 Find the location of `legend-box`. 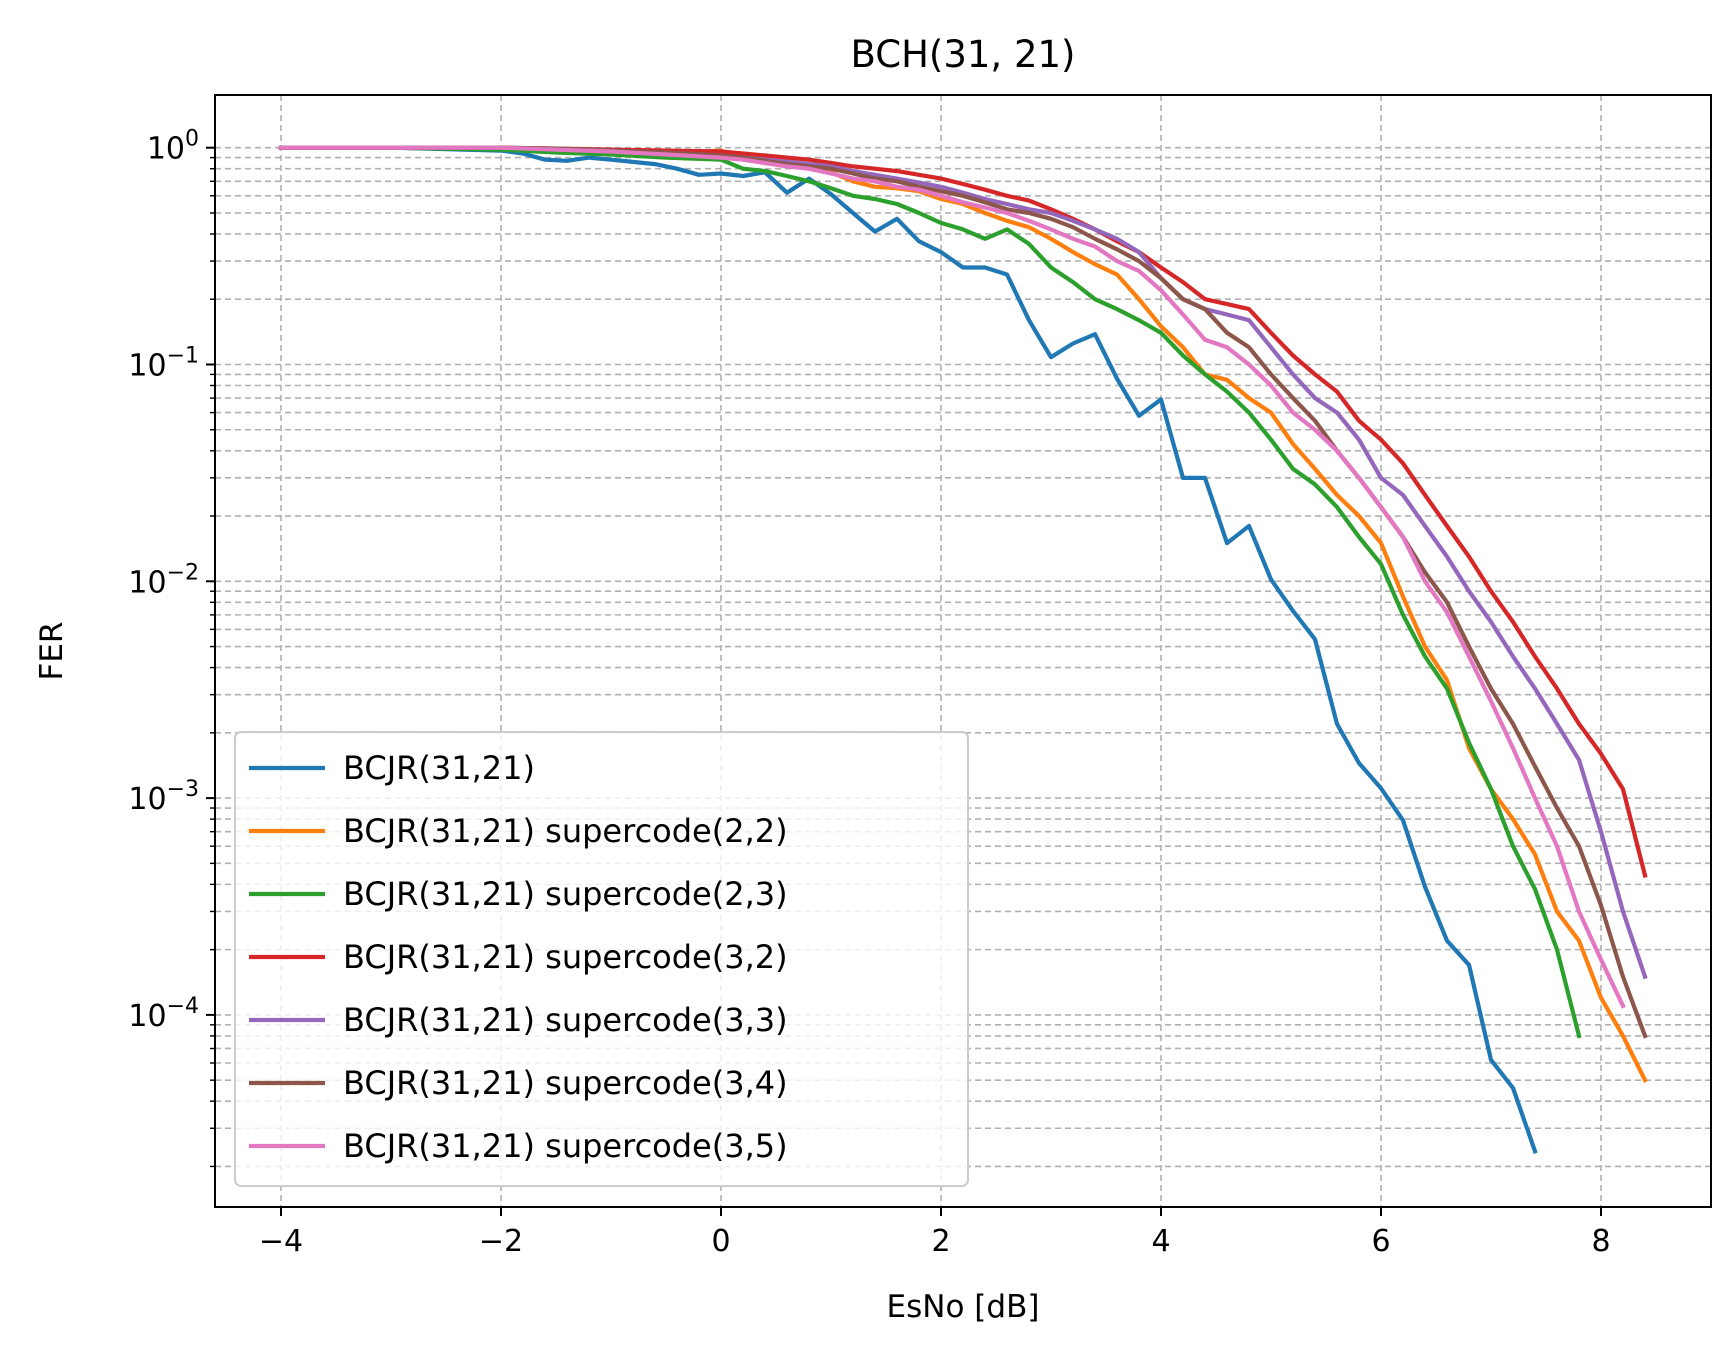

legend-box is located at coordinates (601, 959).